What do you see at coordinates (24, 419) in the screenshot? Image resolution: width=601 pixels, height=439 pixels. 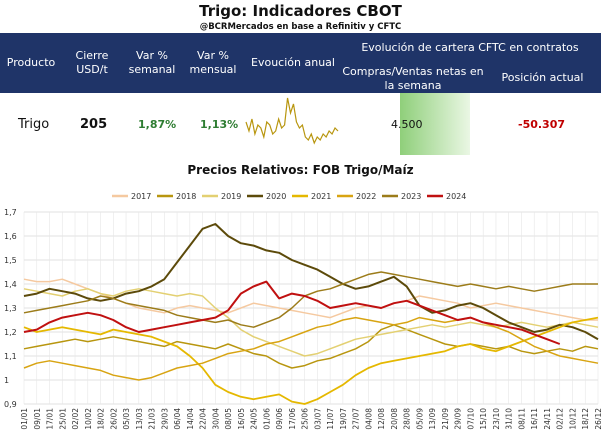 I see `x-tick-label: 01/01` at bounding box center [24, 419].